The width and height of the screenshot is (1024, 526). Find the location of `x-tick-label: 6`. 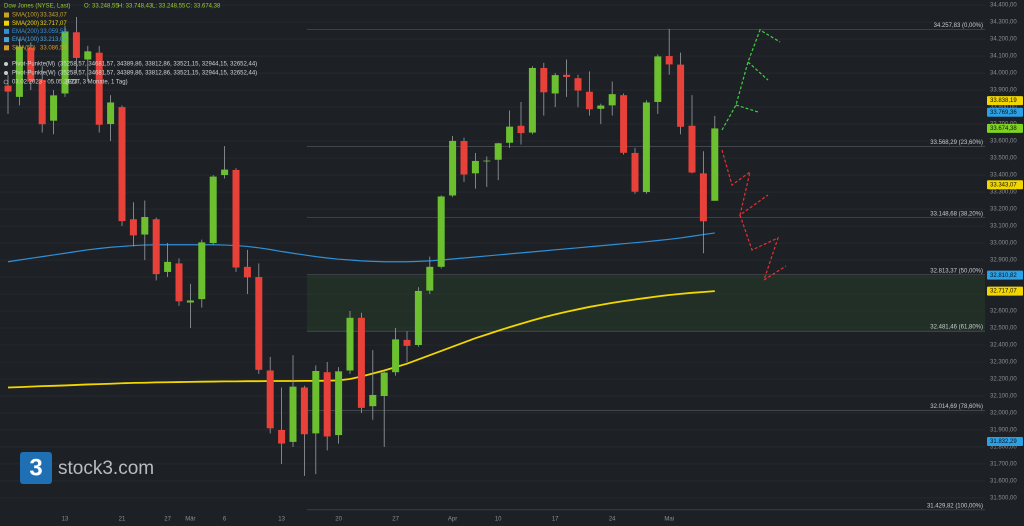

x-tick-label: 6 is located at coordinates (225, 520).